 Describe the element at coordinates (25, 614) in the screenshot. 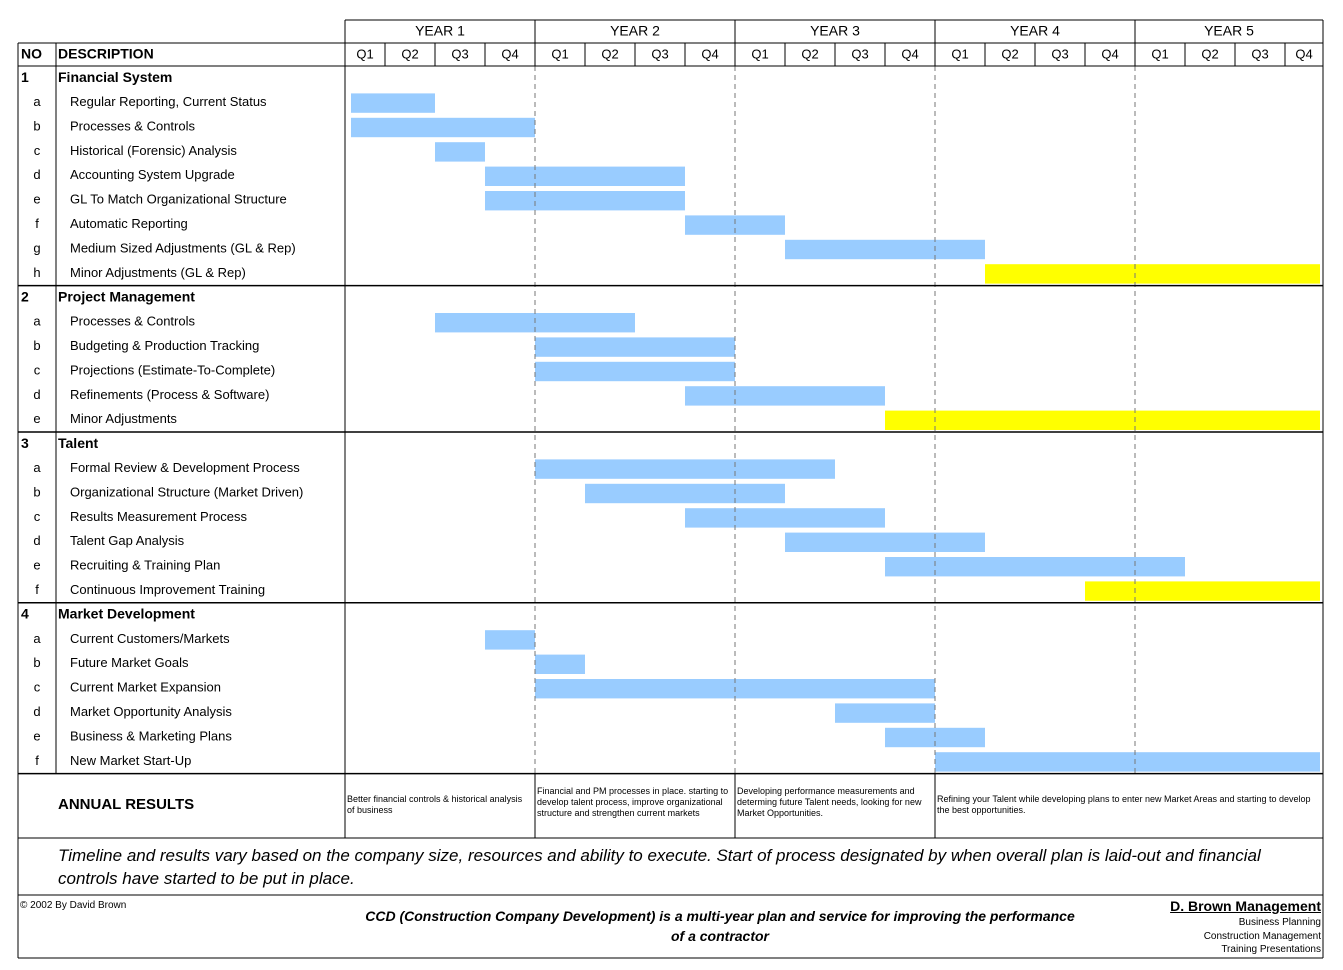

I see `section-number: 4` at that location.